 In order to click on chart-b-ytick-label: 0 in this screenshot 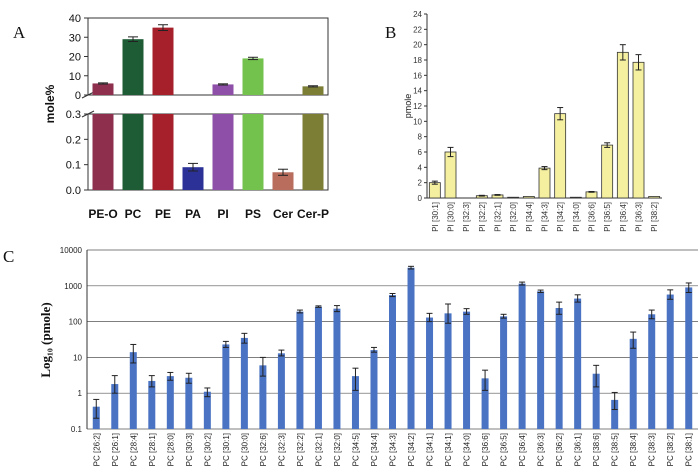, I will do `click(420, 198)`.